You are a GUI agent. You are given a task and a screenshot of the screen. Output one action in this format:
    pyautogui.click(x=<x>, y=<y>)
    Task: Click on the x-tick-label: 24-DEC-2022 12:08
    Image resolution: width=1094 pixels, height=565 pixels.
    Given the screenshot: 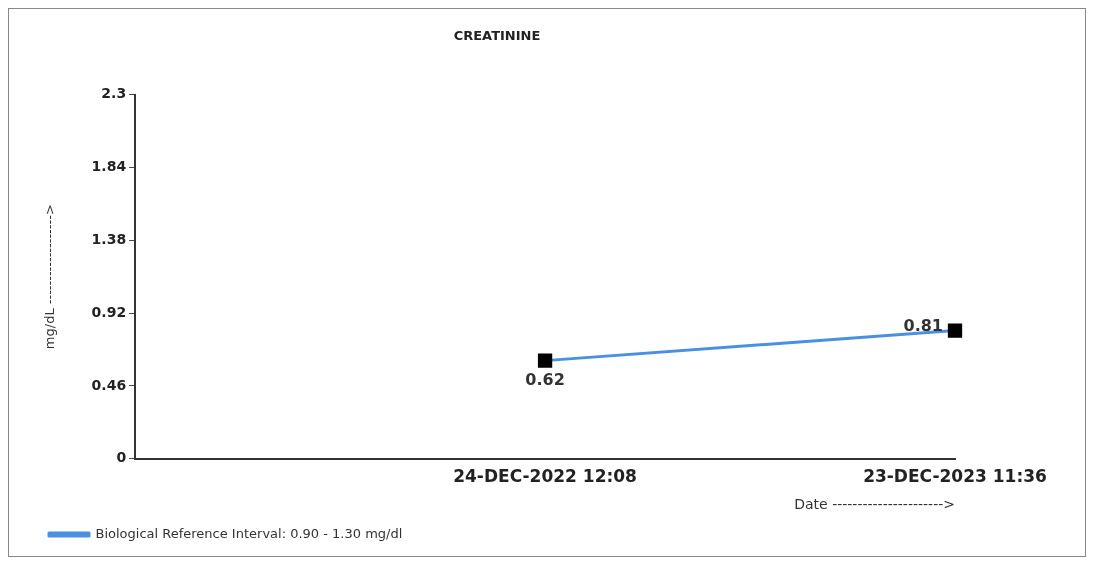 What is the action you would take?
    pyautogui.click(x=545, y=476)
    